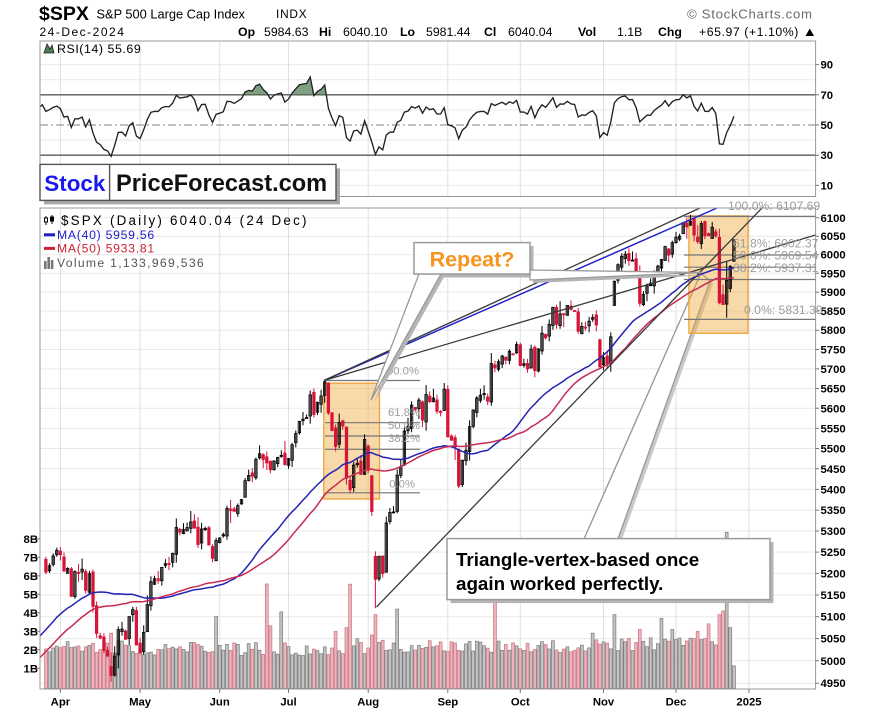 Image resolution: width=875 pixels, height=716 pixels. What do you see at coordinates (31, 558) in the screenshot?
I see `svg-text: 7B` at bounding box center [31, 558].